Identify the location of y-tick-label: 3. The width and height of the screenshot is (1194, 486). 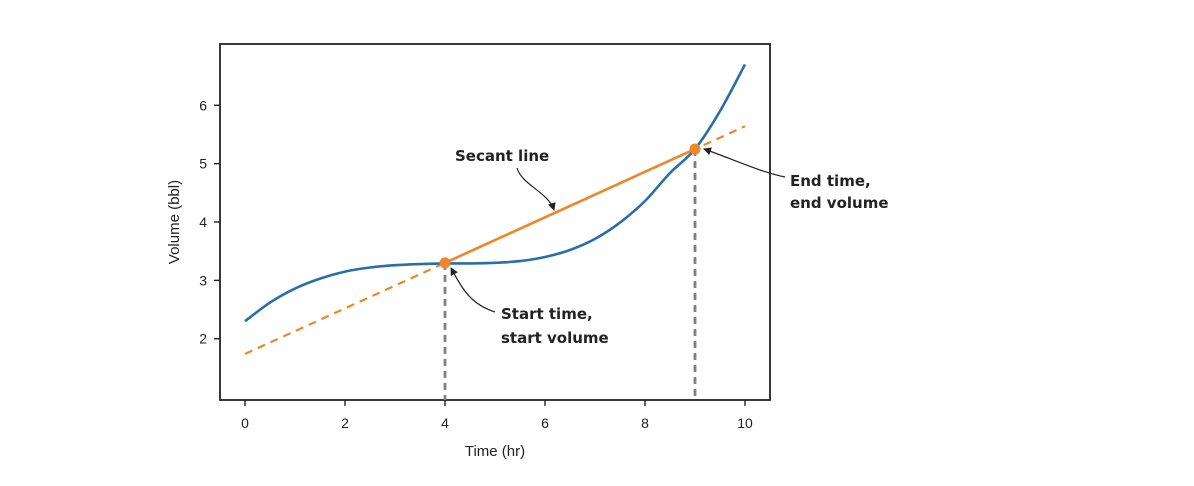
(203, 280).